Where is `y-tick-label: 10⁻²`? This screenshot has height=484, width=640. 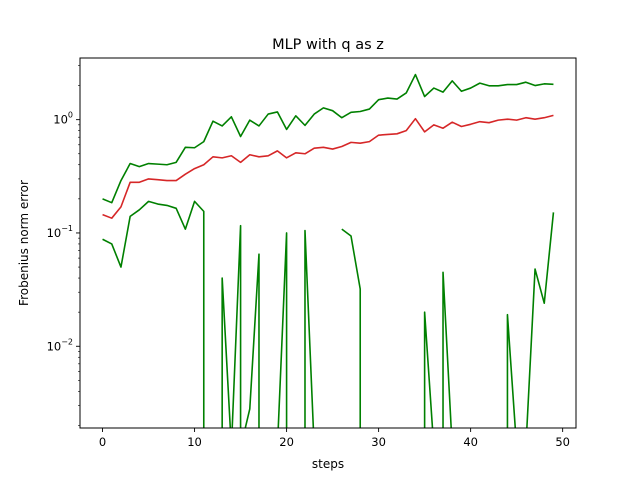
y-tick-label: 10⁻² is located at coordinates (60, 345).